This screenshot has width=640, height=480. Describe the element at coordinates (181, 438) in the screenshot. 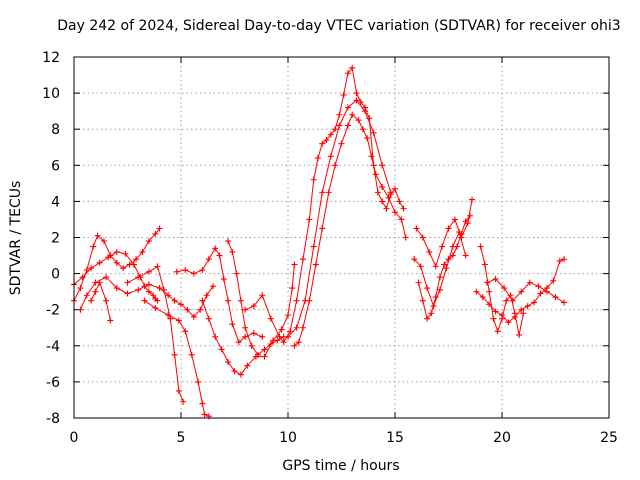

I see `x-tick-label: 5` at that location.